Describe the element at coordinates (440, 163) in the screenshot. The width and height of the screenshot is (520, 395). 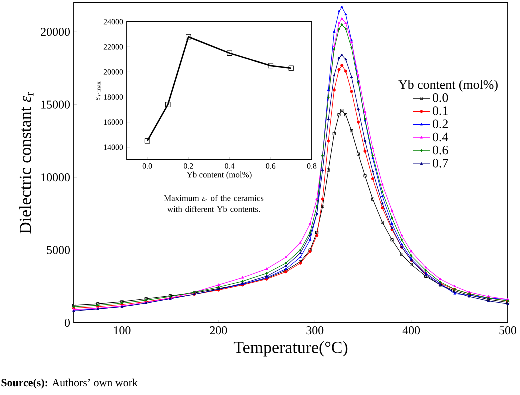
I see `legend-label: 0.7` at that location.